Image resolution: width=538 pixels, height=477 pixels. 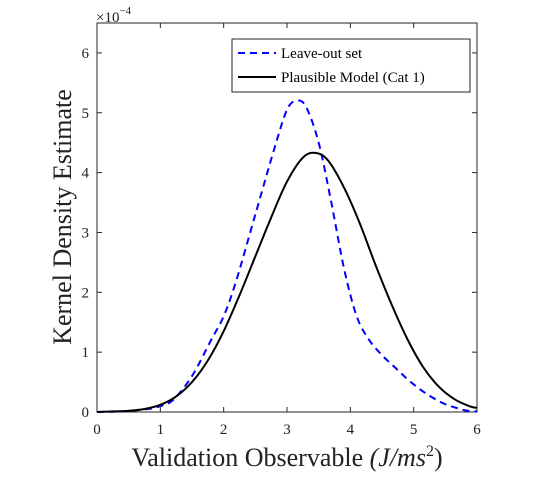 I want to click on y-multiplier-exp: −4, so click(x=125, y=11).